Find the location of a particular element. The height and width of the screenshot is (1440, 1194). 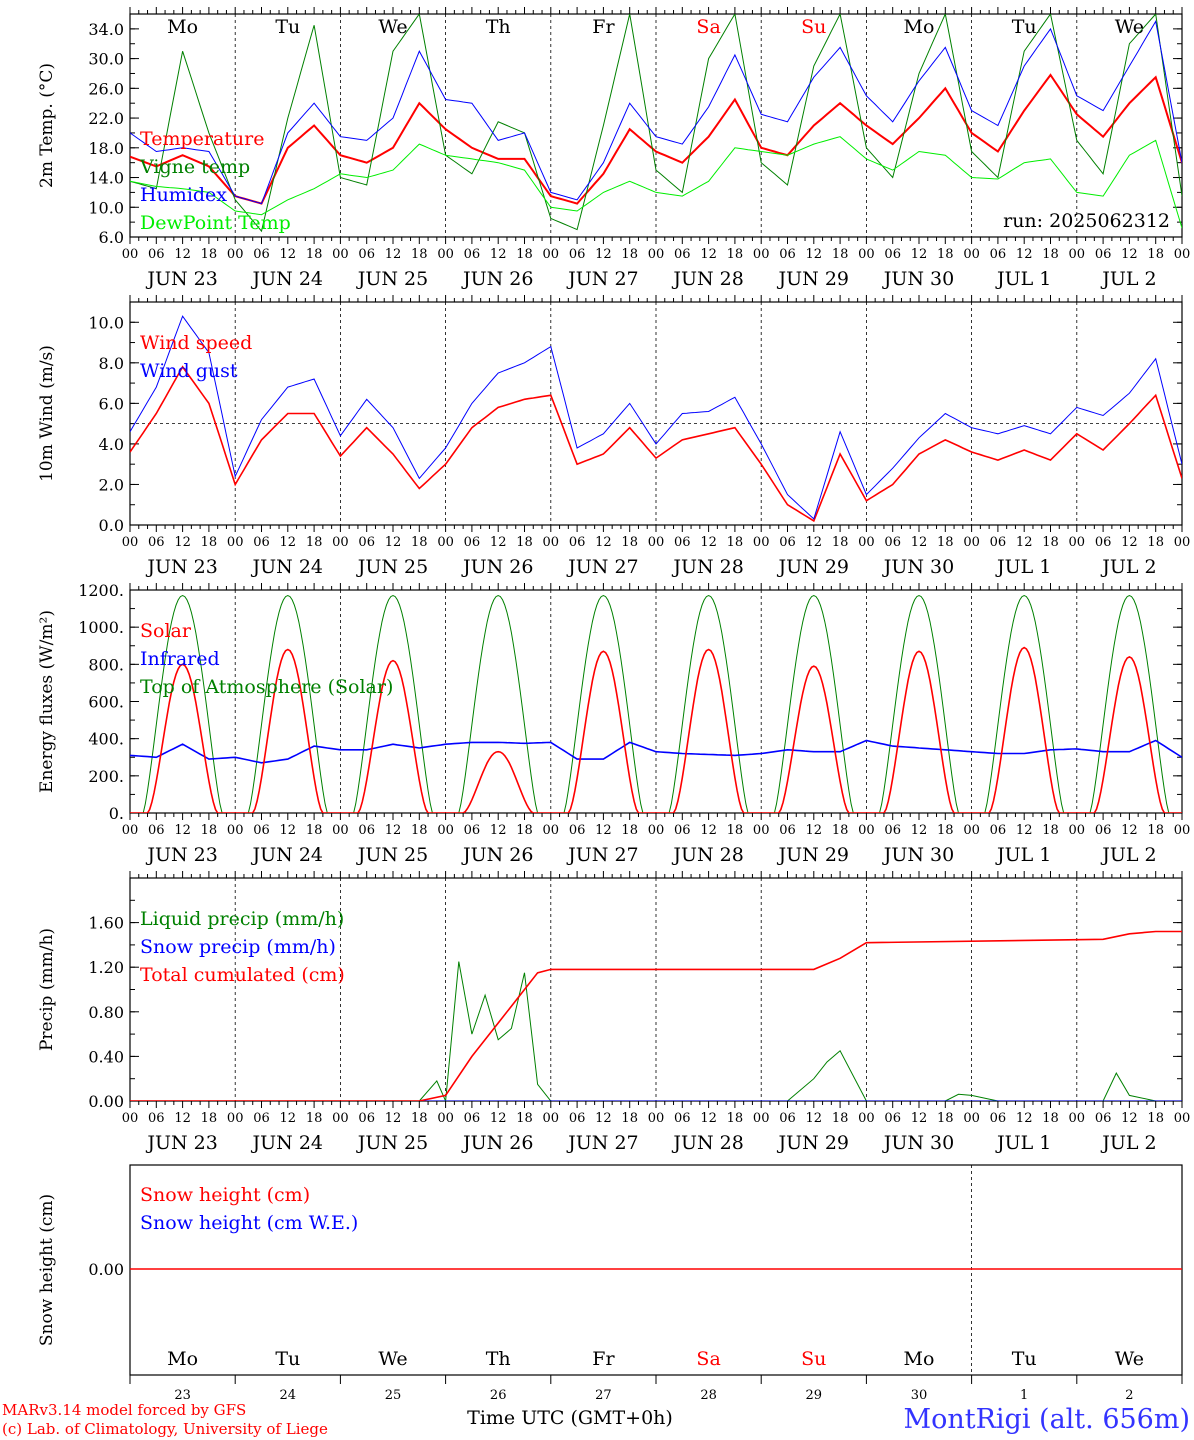

plot-frame is located at coordinates (656, 125).